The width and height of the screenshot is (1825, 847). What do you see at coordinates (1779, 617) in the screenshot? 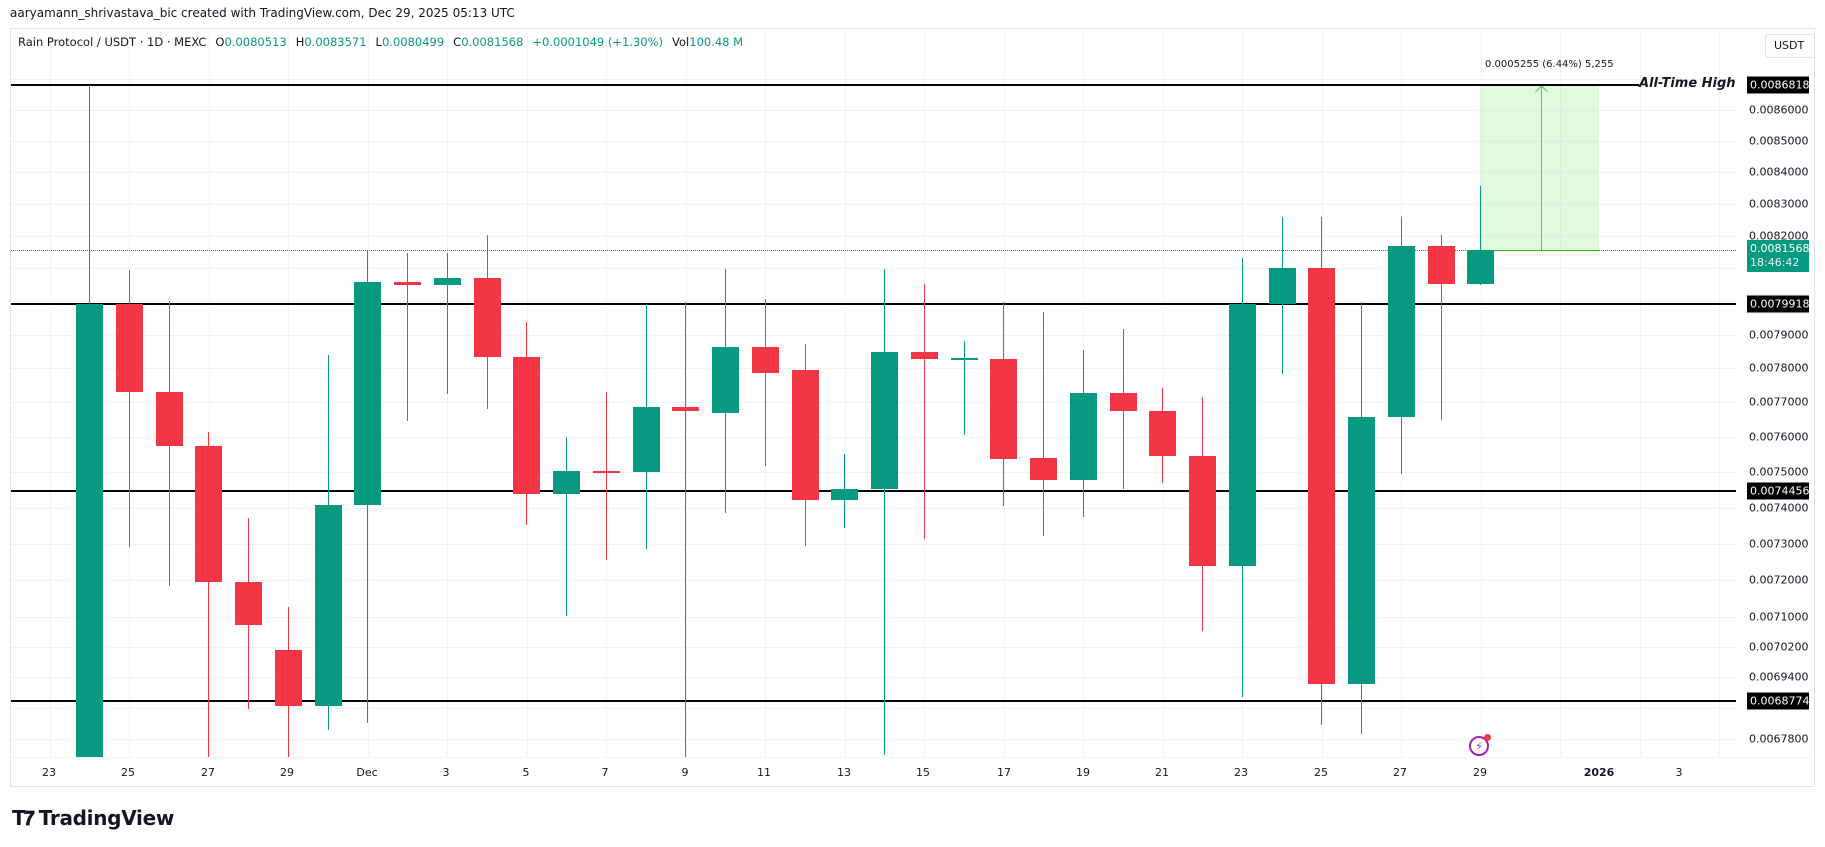
I see `price-tick-label: 0.0071000` at bounding box center [1779, 617].